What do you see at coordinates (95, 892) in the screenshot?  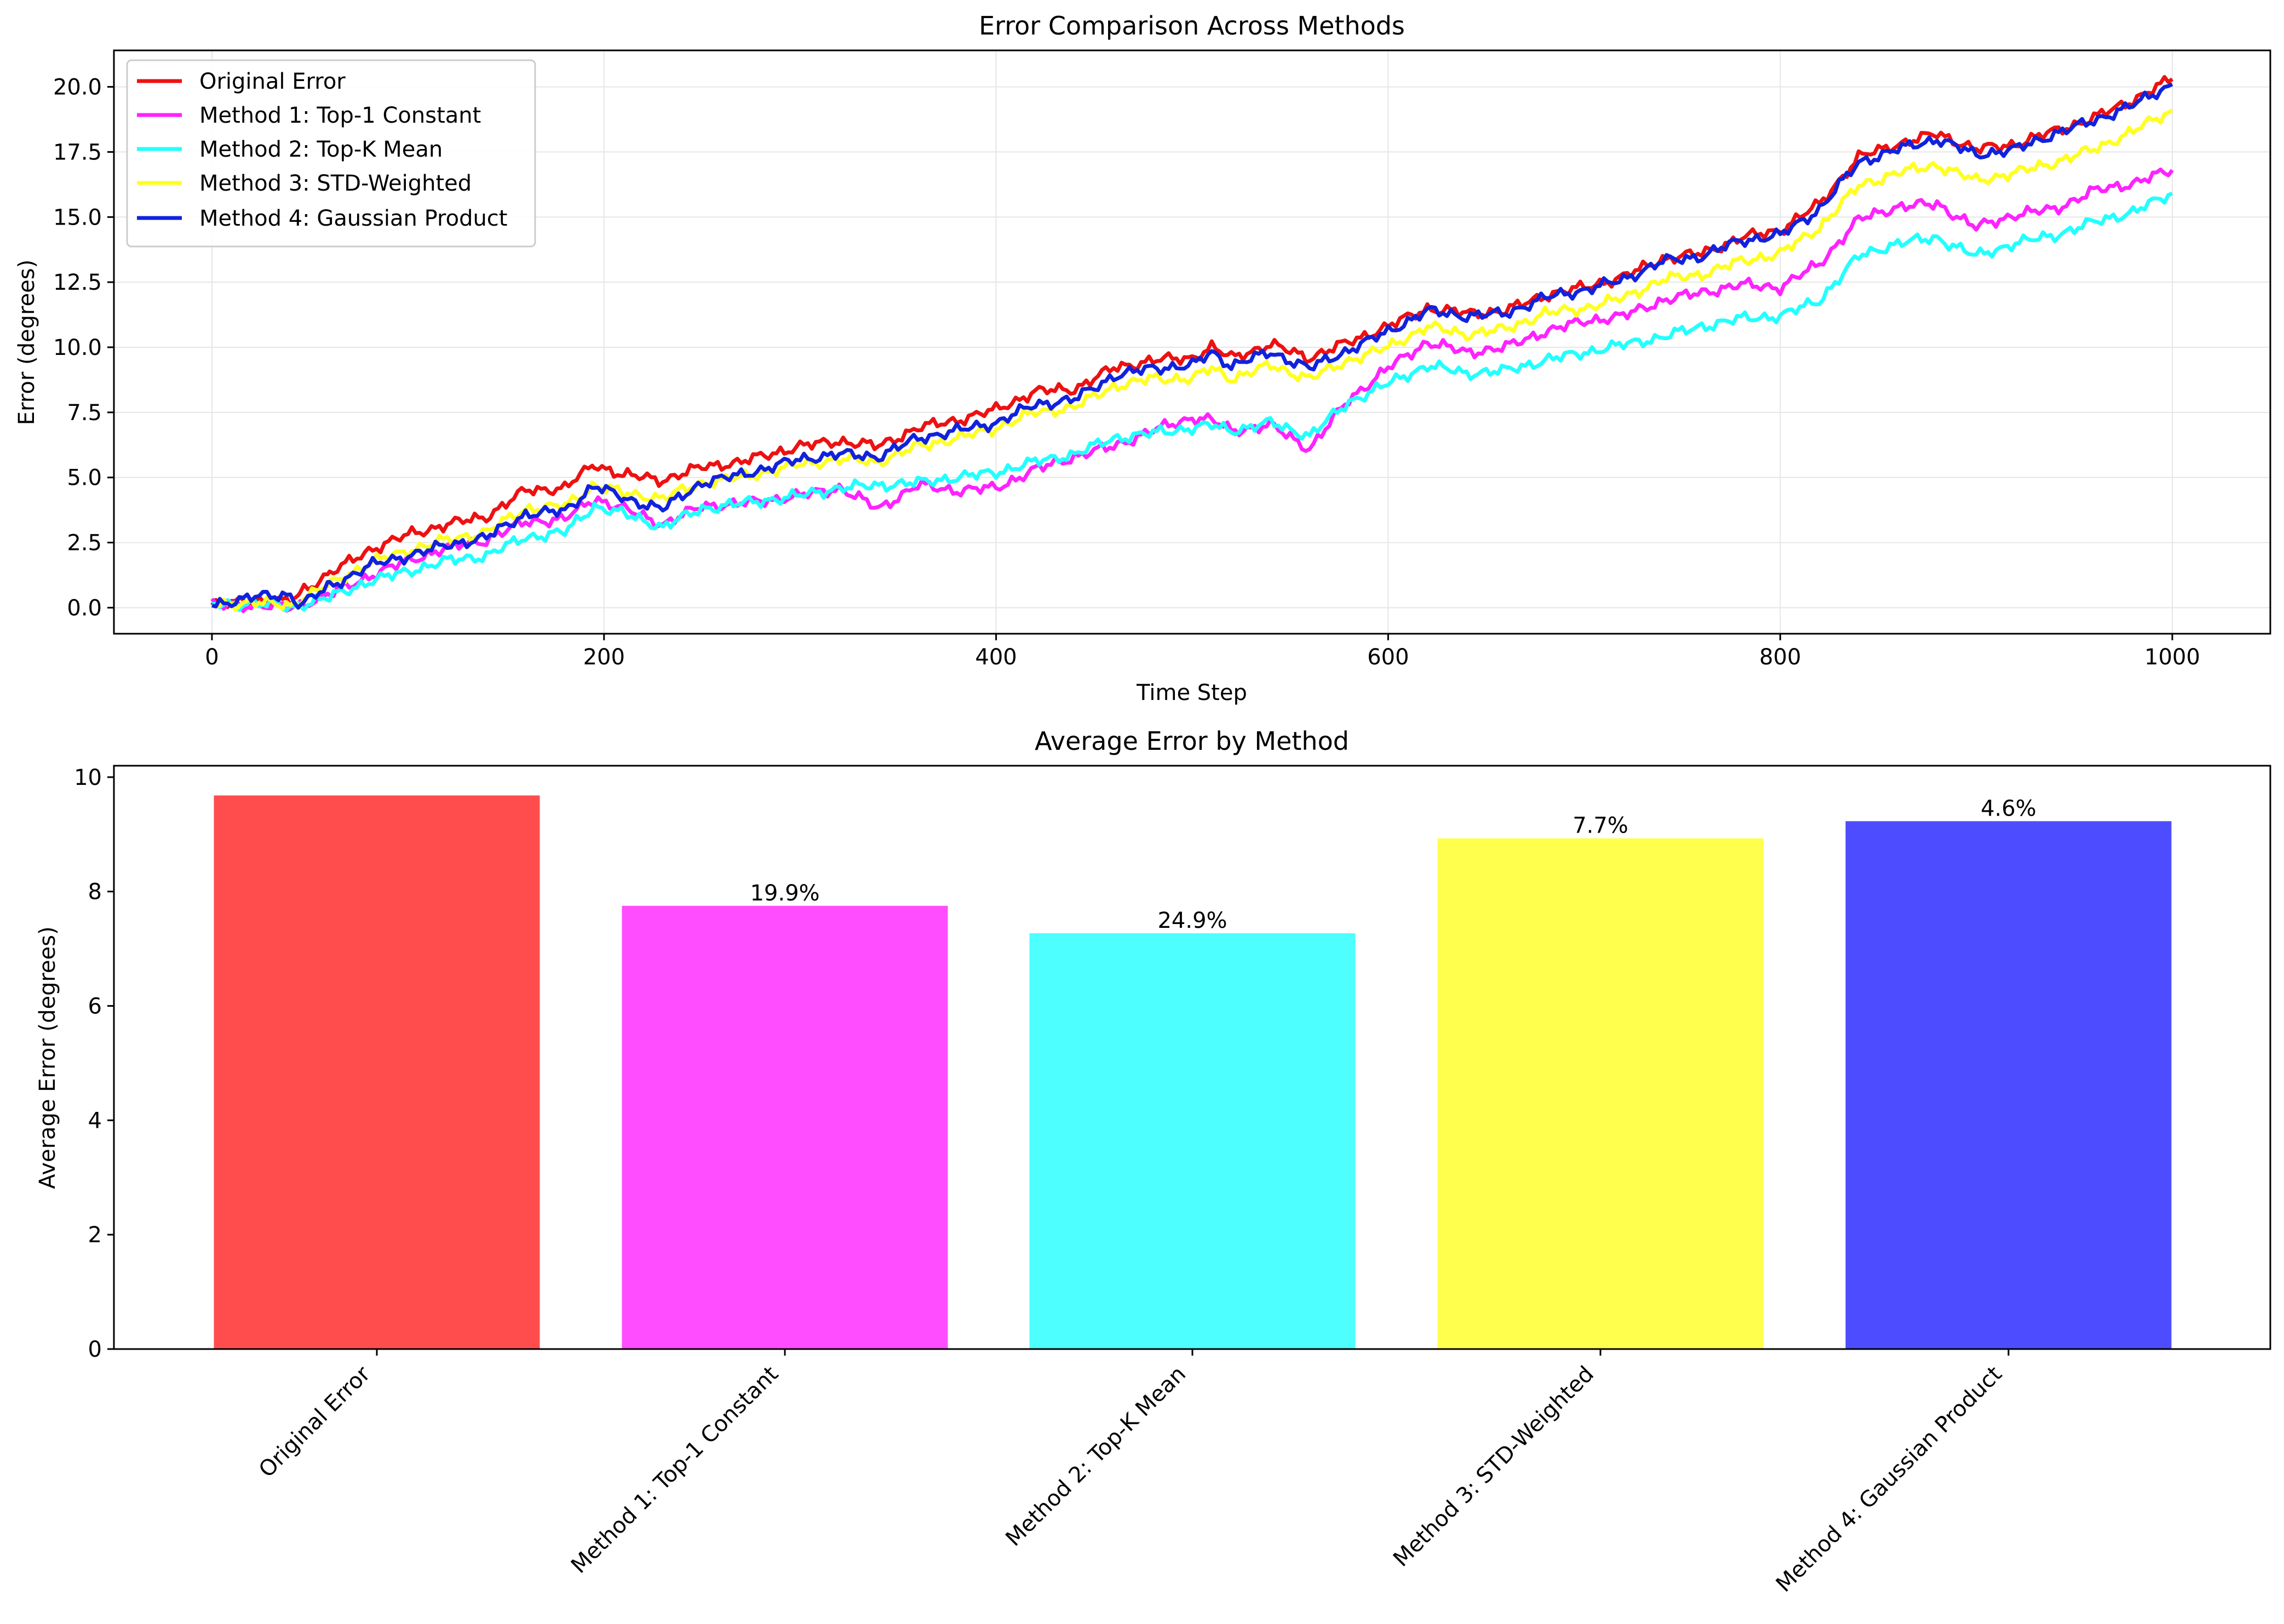 I see `bar-chart-y-tick-label: 8` at bounding box center [95, 892].